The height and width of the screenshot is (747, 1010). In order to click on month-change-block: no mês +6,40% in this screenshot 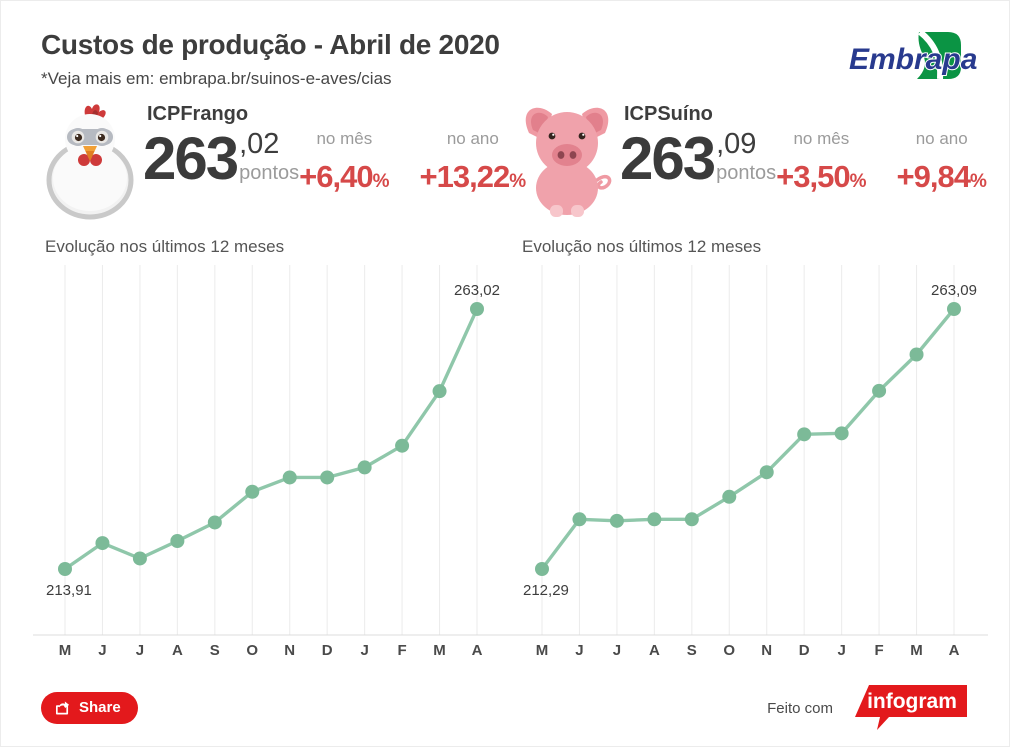, I will do `click(344, 162)`.